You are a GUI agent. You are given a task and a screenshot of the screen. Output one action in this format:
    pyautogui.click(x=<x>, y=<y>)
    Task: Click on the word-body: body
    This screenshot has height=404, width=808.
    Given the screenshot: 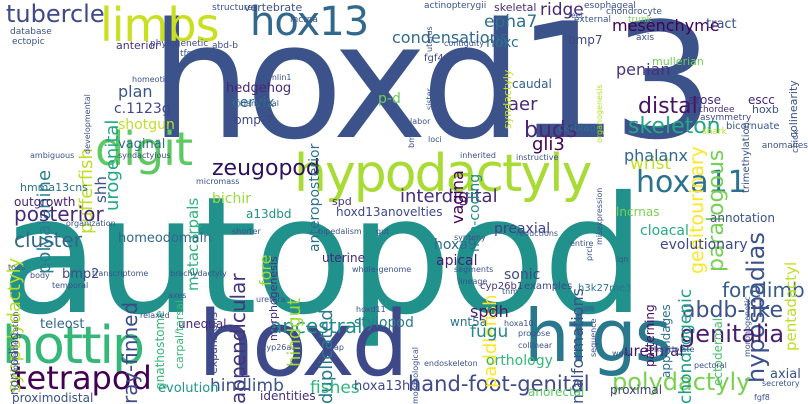 What is the action you would take?
    pyautogui.click(x=40, y=275)
    